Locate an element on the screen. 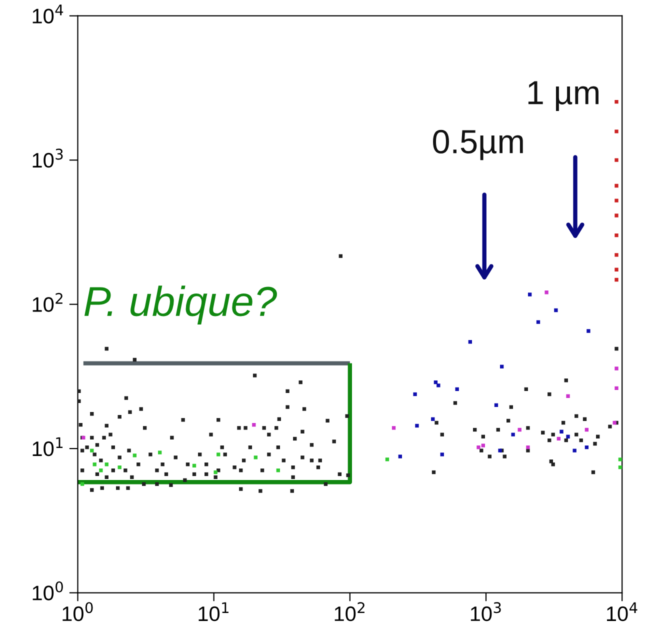  y-tick-label: 10$^{3}$ is located at coordinates (47, 158).